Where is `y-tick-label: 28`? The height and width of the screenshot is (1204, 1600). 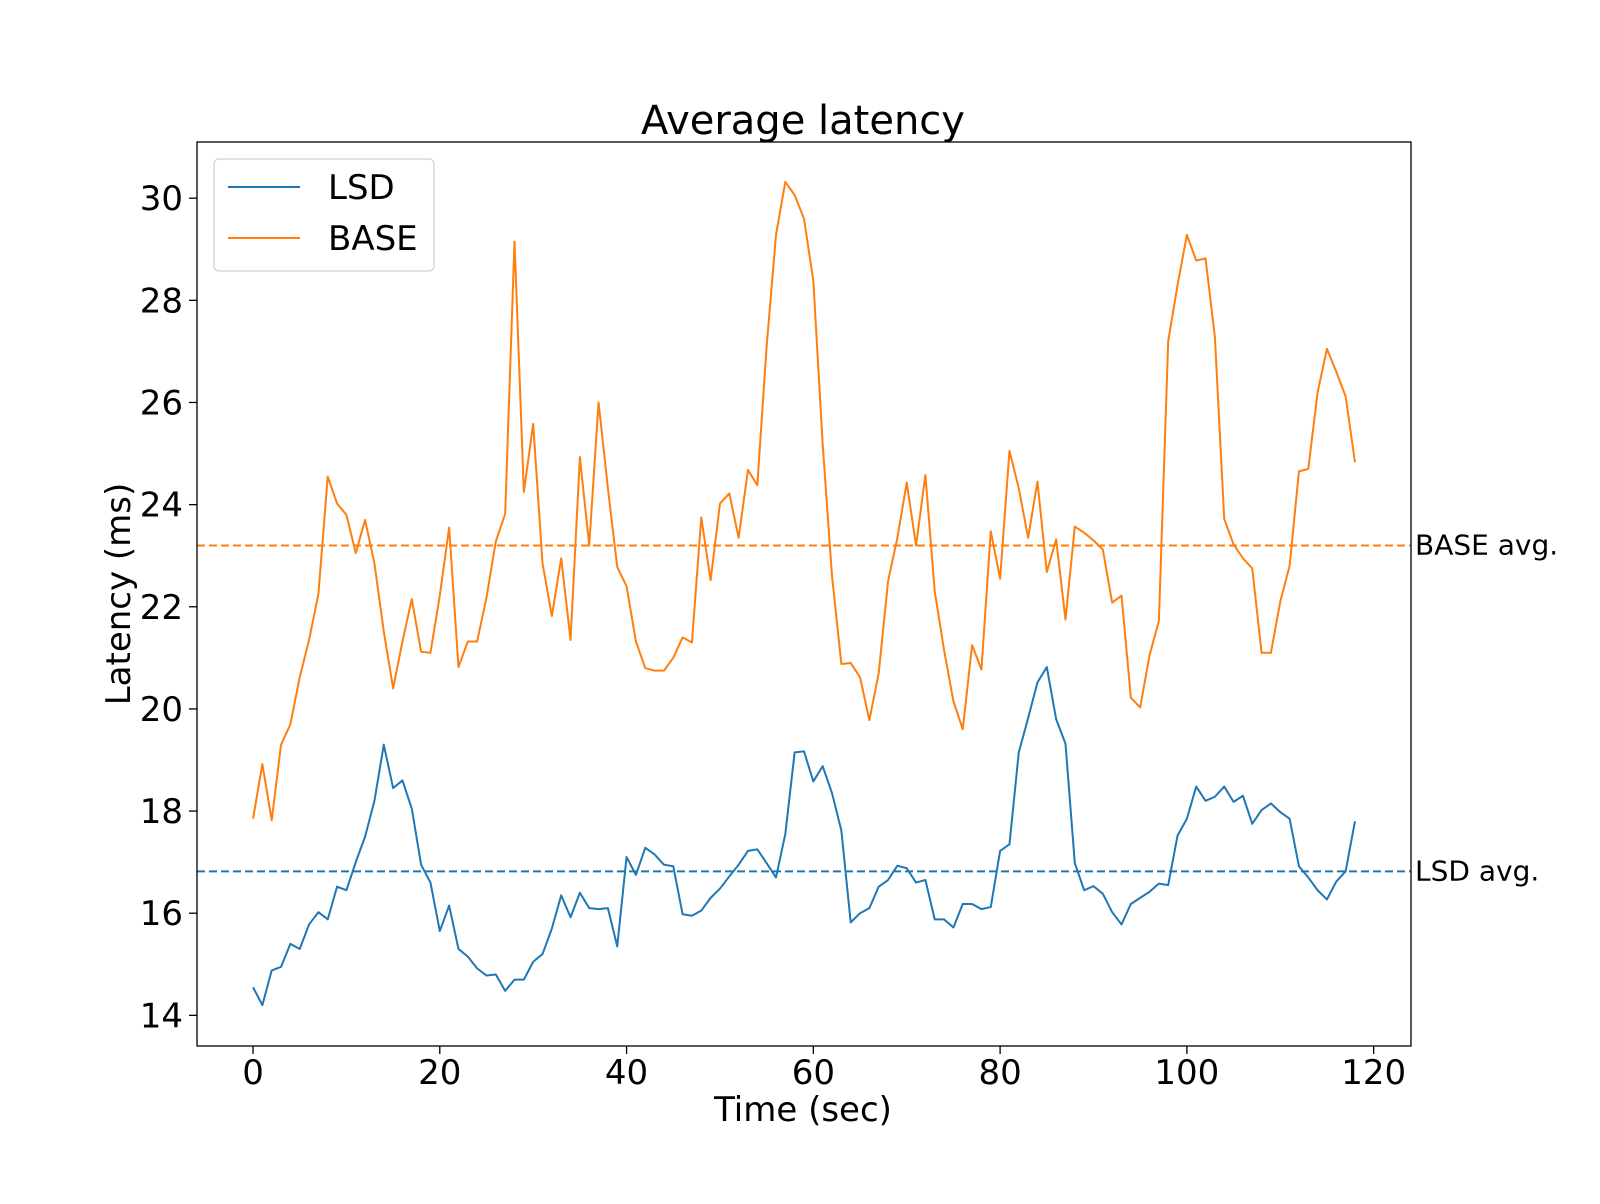 y-tick-label: 28 is located at coordinates (161, 301).